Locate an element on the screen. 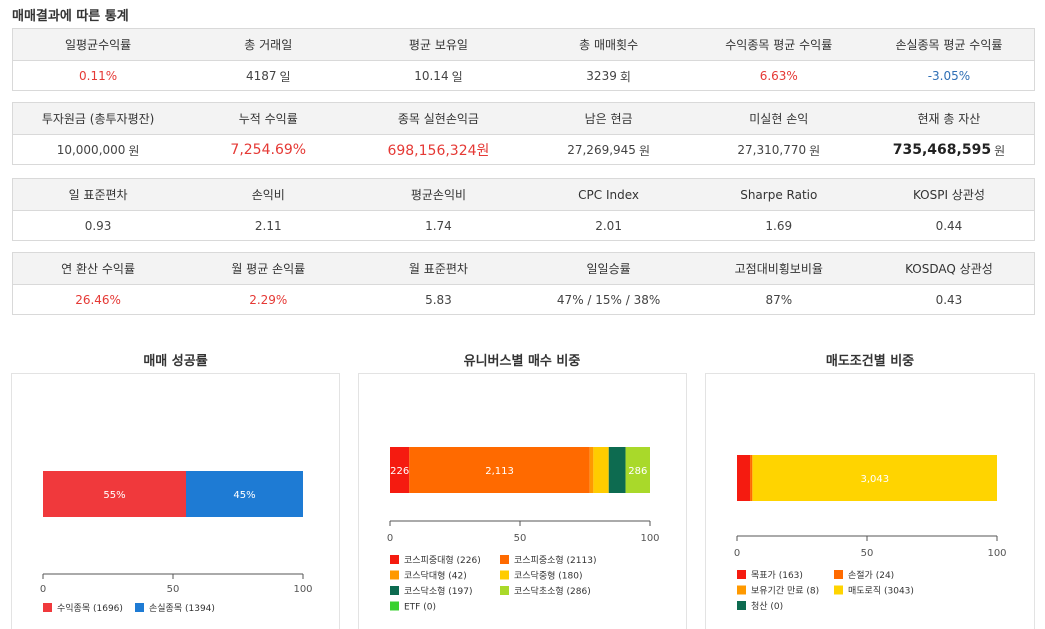 This screenshot has height=629, width=1045. stat-value: 0.43 is located at coordinates (949, 300).